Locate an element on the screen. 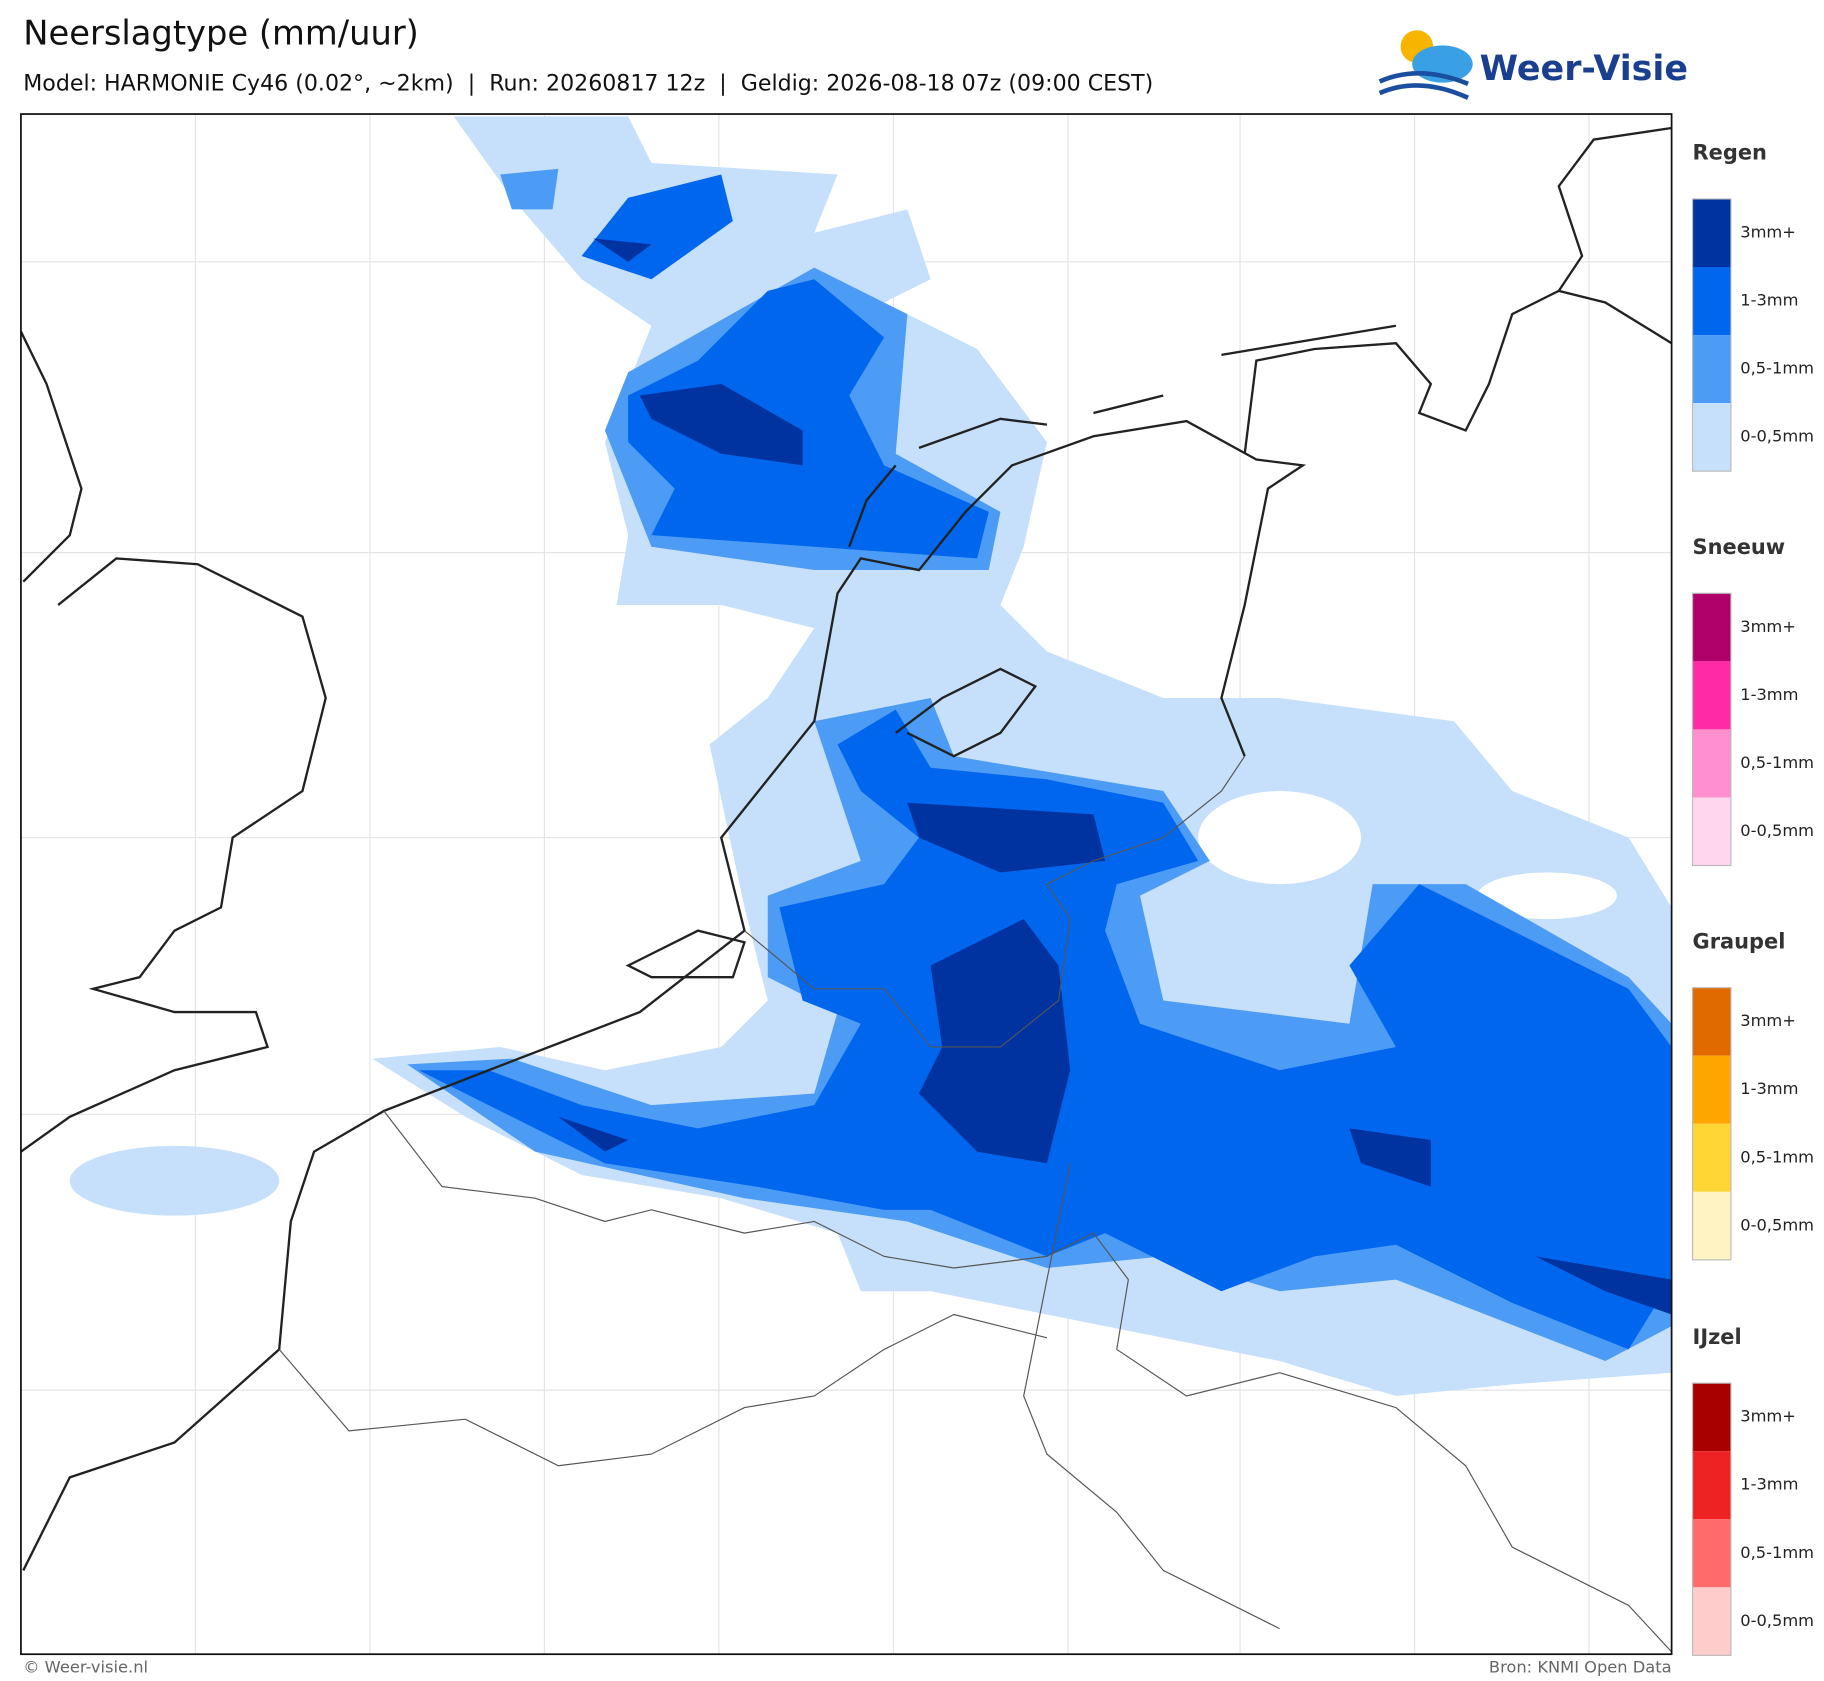 The height and width of the screenshot is (1681, 1824). title: Neerslagtype (mm/uur) is located at coordinates (221, 32).